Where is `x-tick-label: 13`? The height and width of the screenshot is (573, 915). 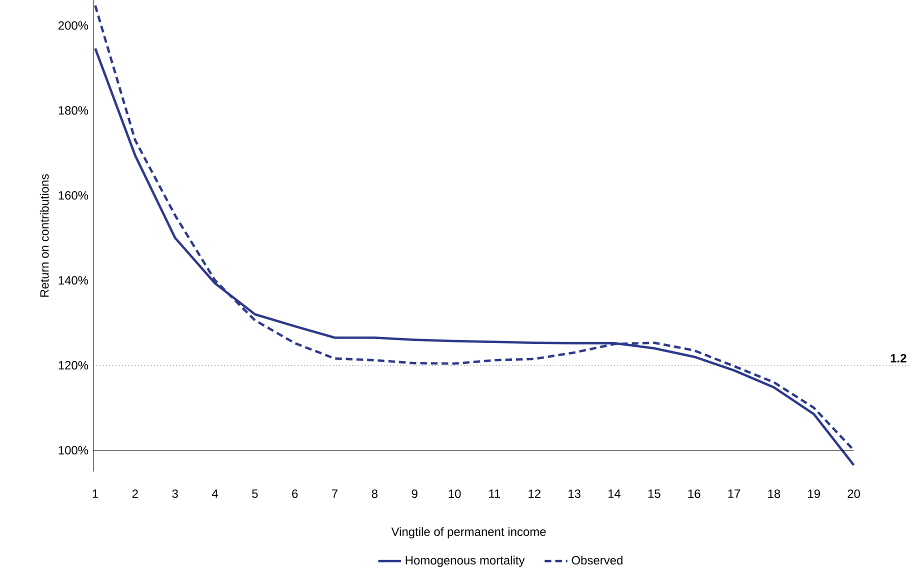
x-tick-label: 13 is located at coordinates (574, 494).